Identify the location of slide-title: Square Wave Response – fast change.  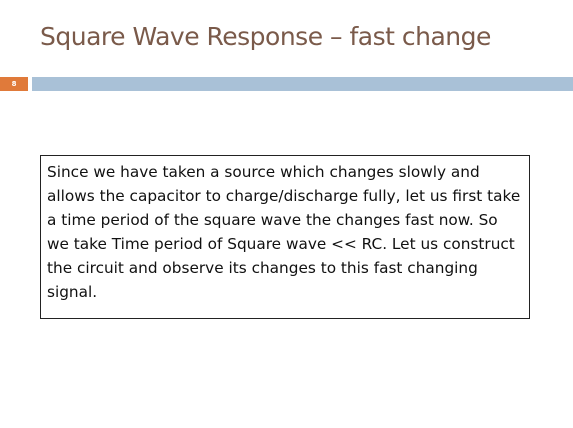
(265, 36).